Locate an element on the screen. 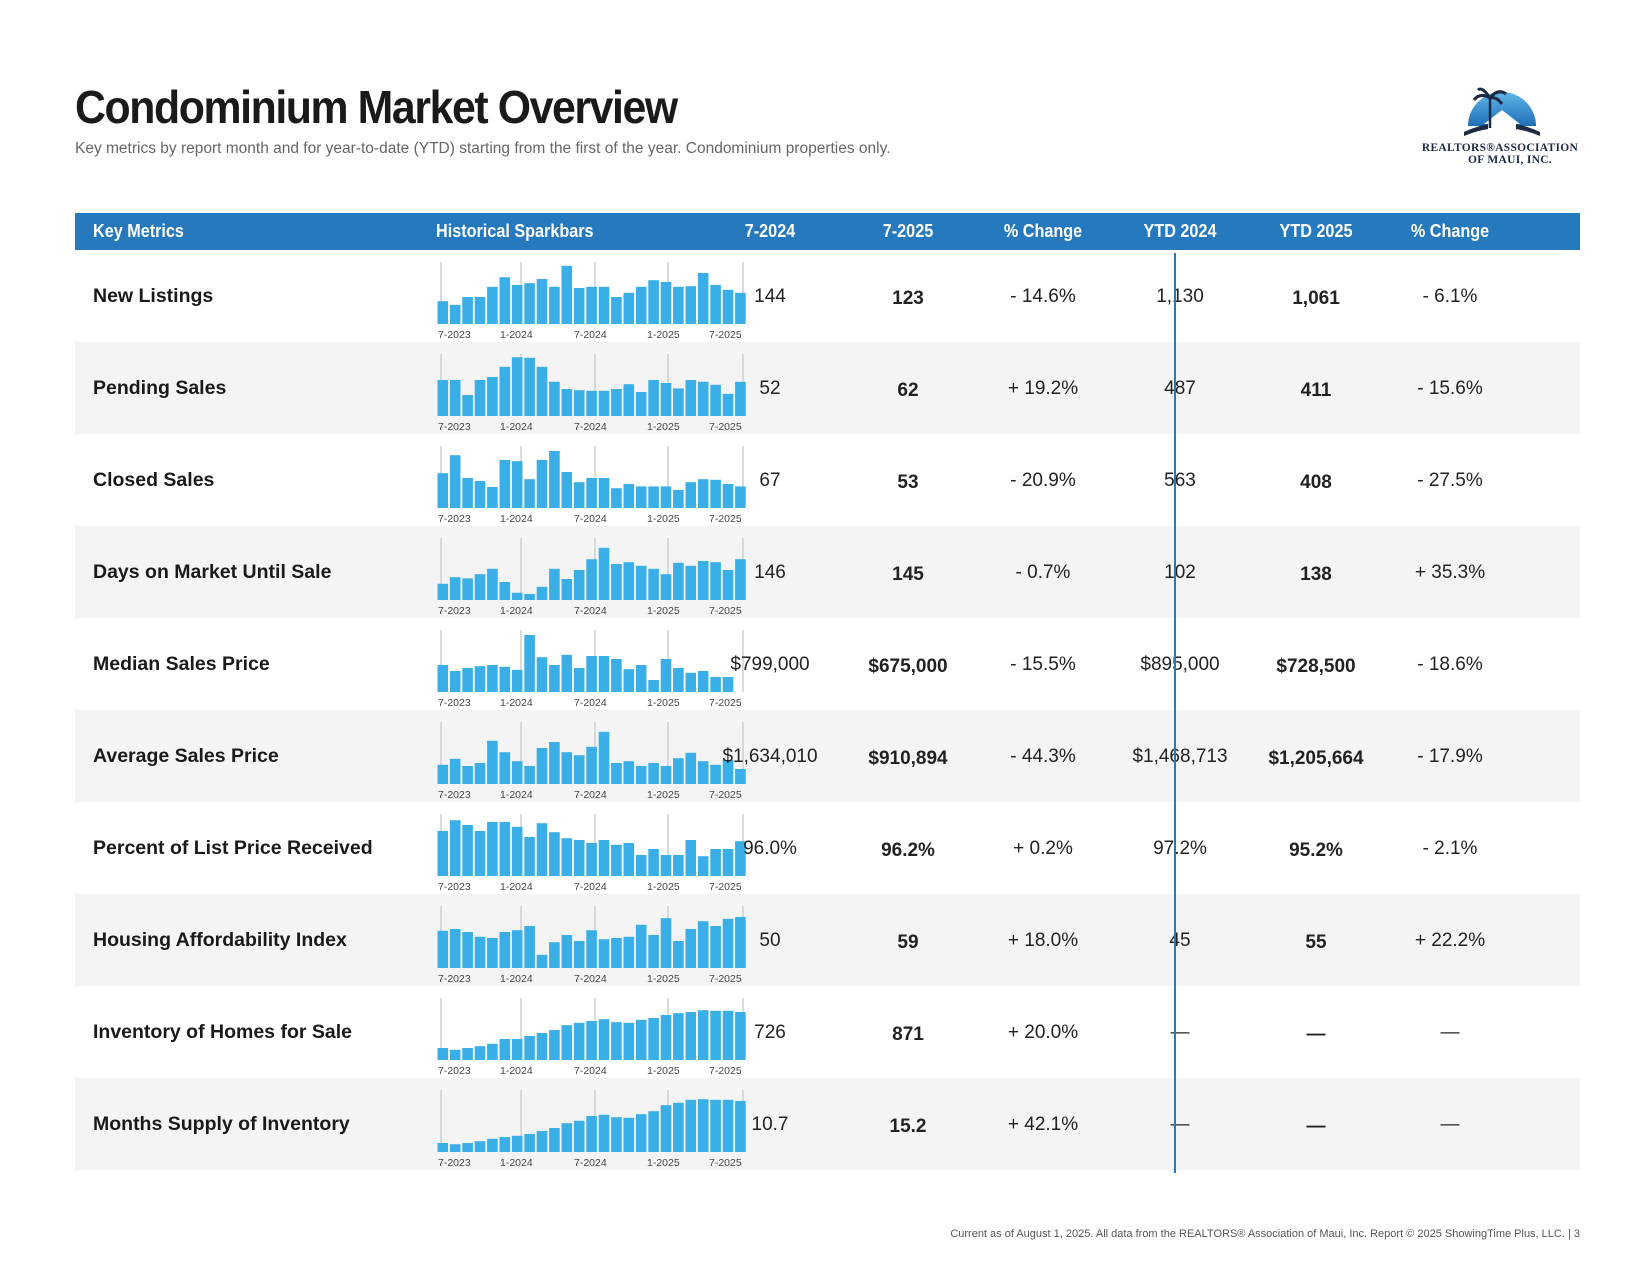  value-ytd-change: - 18.6% is located at coordinates (1450, 664).